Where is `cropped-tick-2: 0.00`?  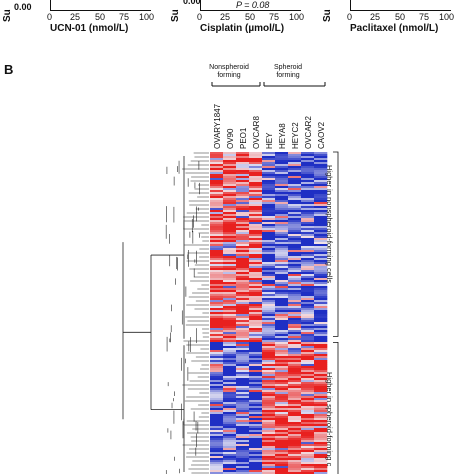 cropped-tick-2: 0.00 is located at coordinates (192, 3).